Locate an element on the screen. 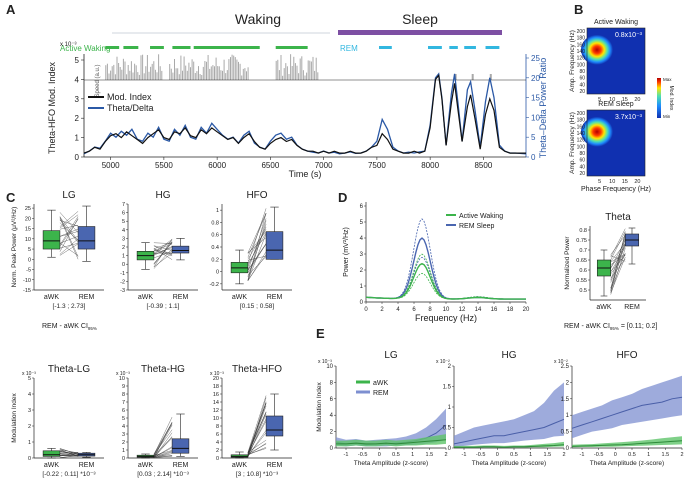 This screenshot has height=482, width=688. theta-power-y-tick-label: 0.6 is located at coordinates (583, 271).